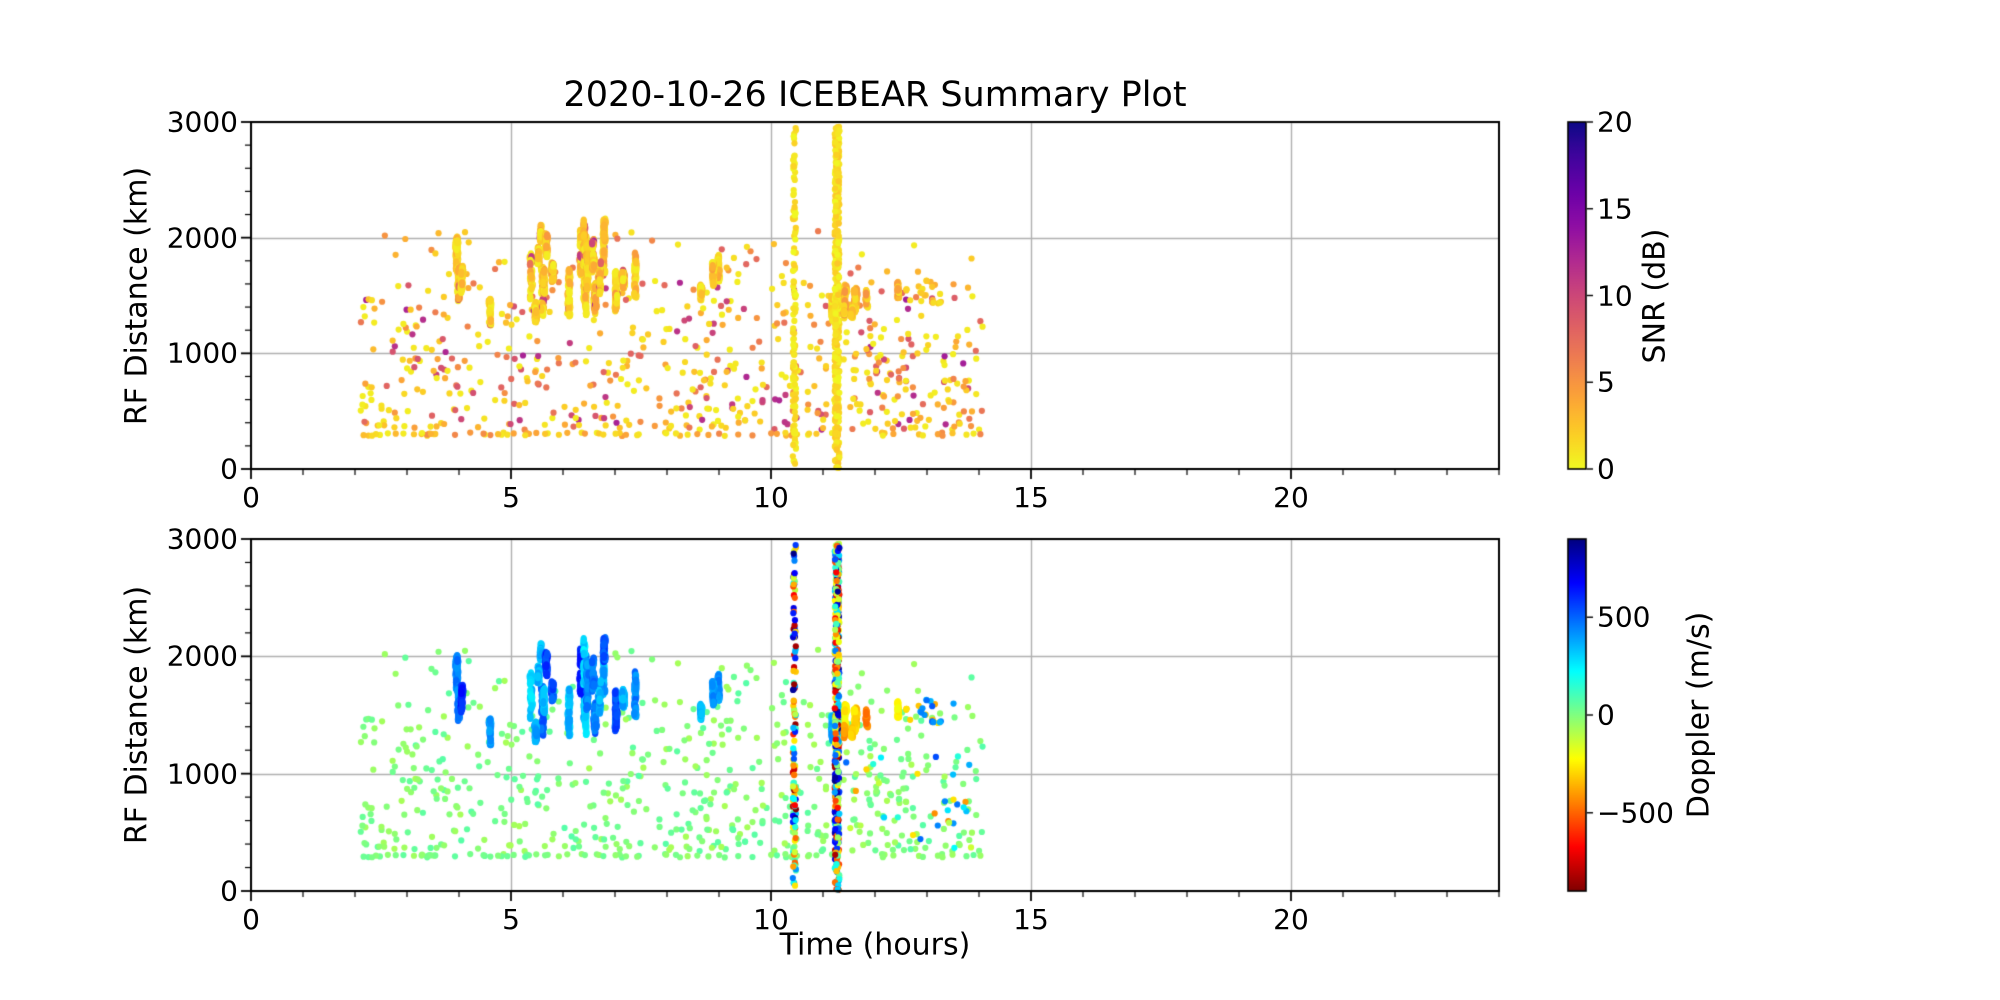 This screenshot has height=1000, width=2000. Describe the element at coordinates (1615, 295) in the screenshot. I see `colorbar-tick-label: 10` at that location.